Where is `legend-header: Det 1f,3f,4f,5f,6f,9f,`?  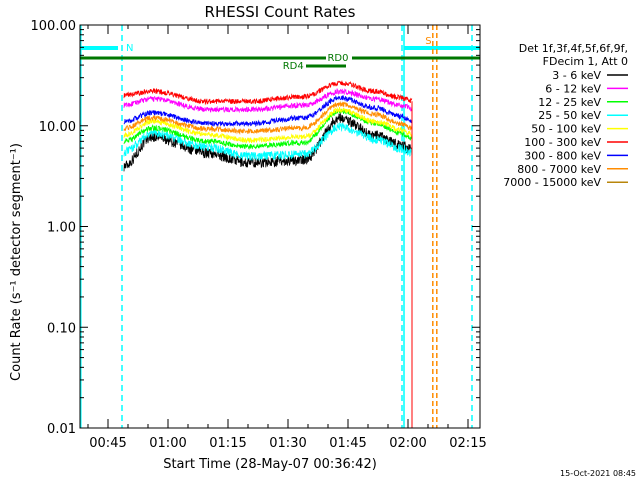
legend-header: Det 1f,3f,4f,5f,6f,9f, is located at coordinates (573, 48).